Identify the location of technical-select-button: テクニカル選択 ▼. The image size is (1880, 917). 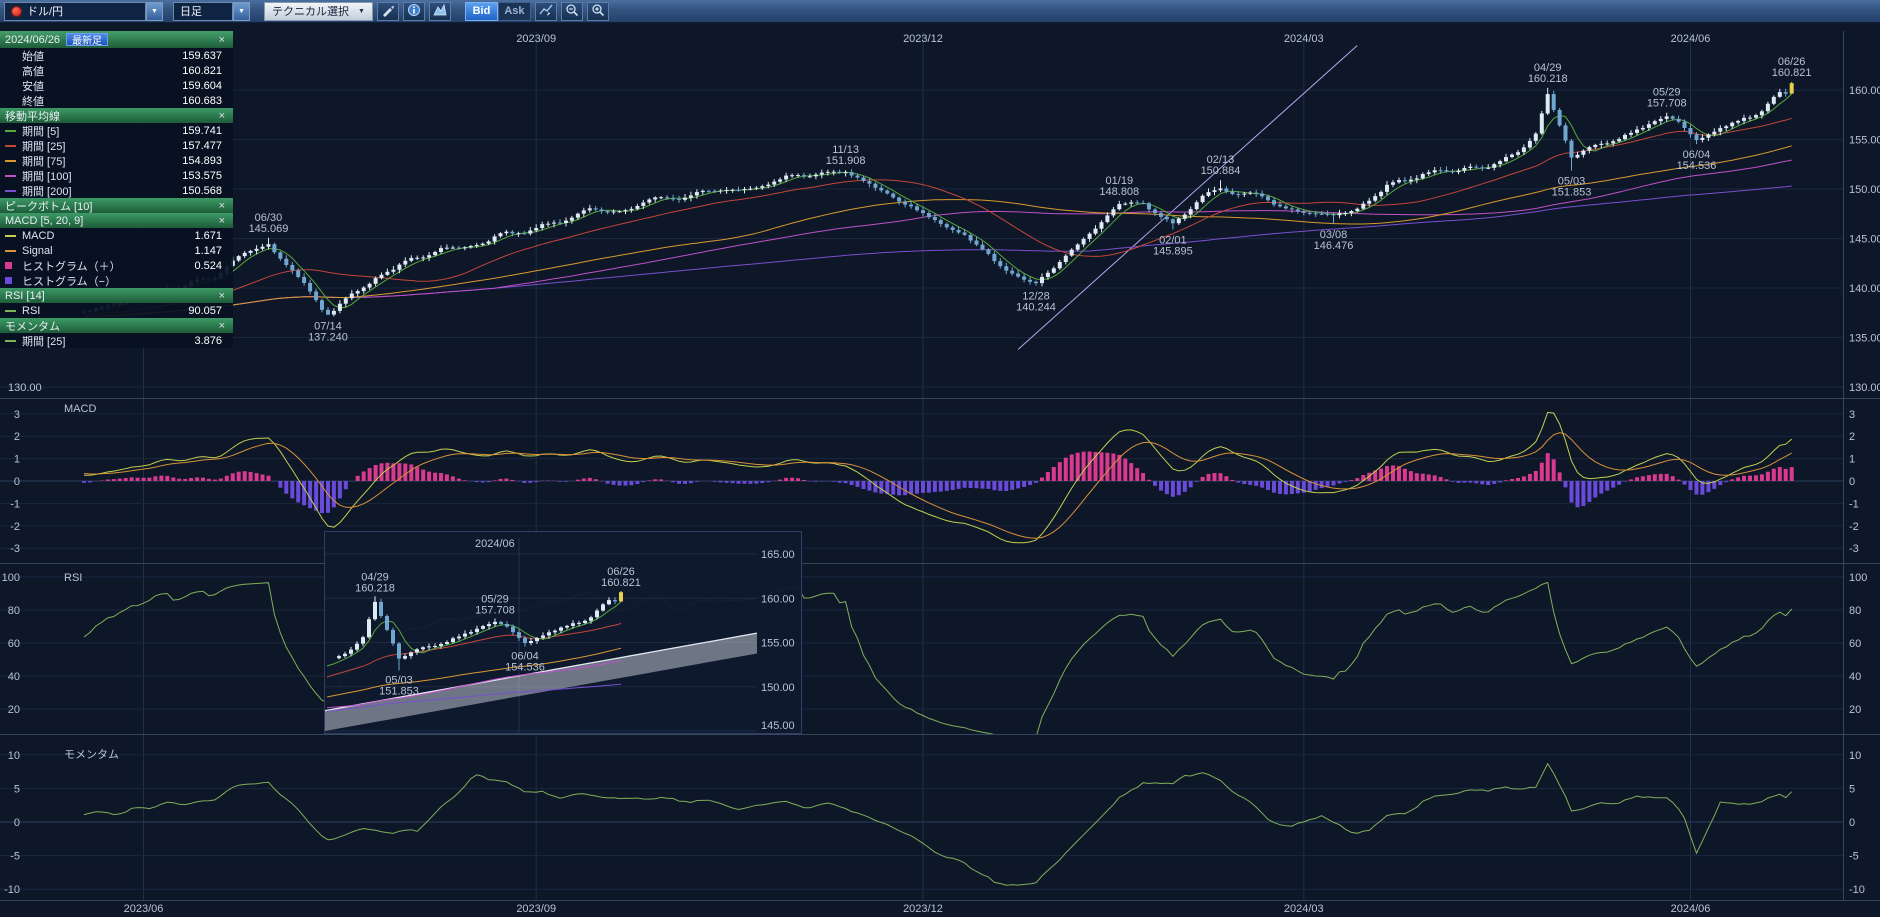
(318, 11).